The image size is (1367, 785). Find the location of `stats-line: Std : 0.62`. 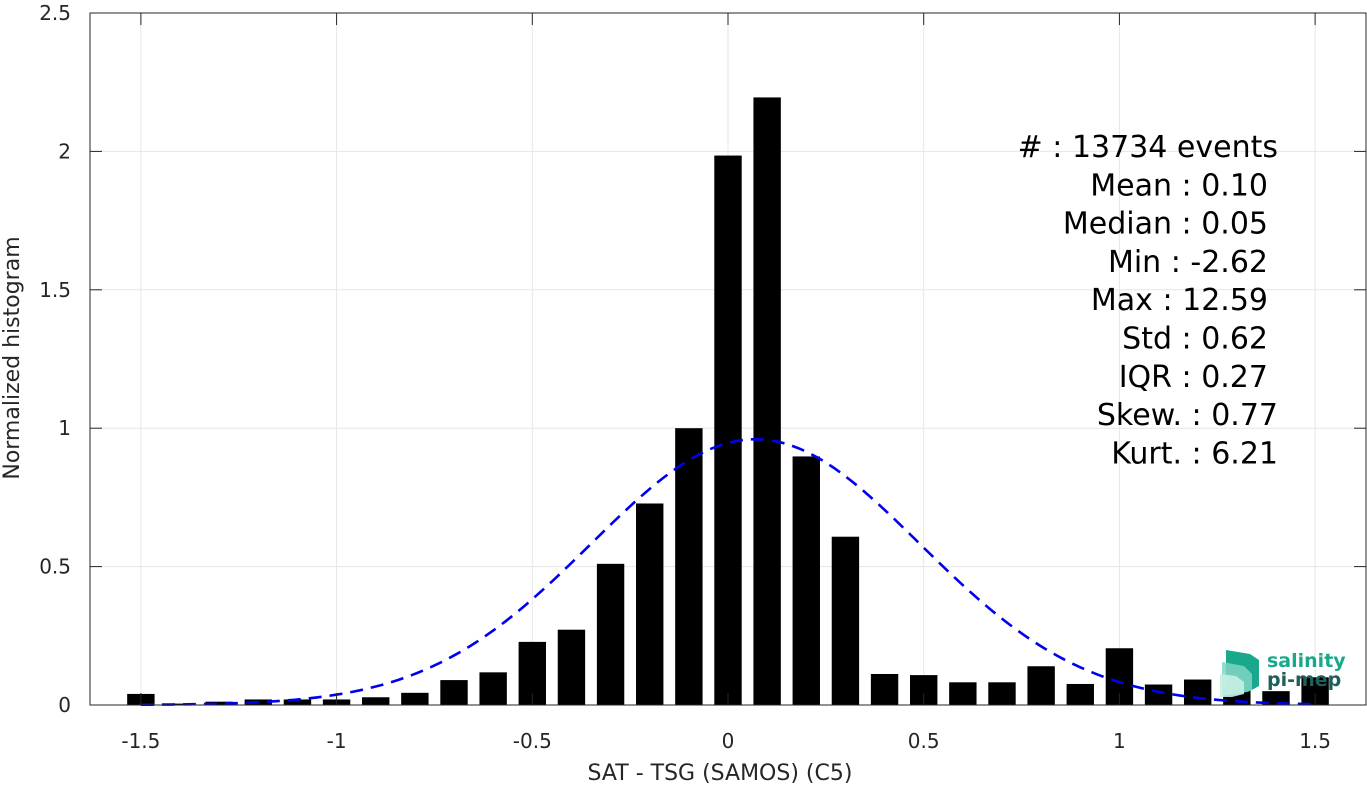

stats-line: Std : 0.62 is located at coordinates (1195, 339).